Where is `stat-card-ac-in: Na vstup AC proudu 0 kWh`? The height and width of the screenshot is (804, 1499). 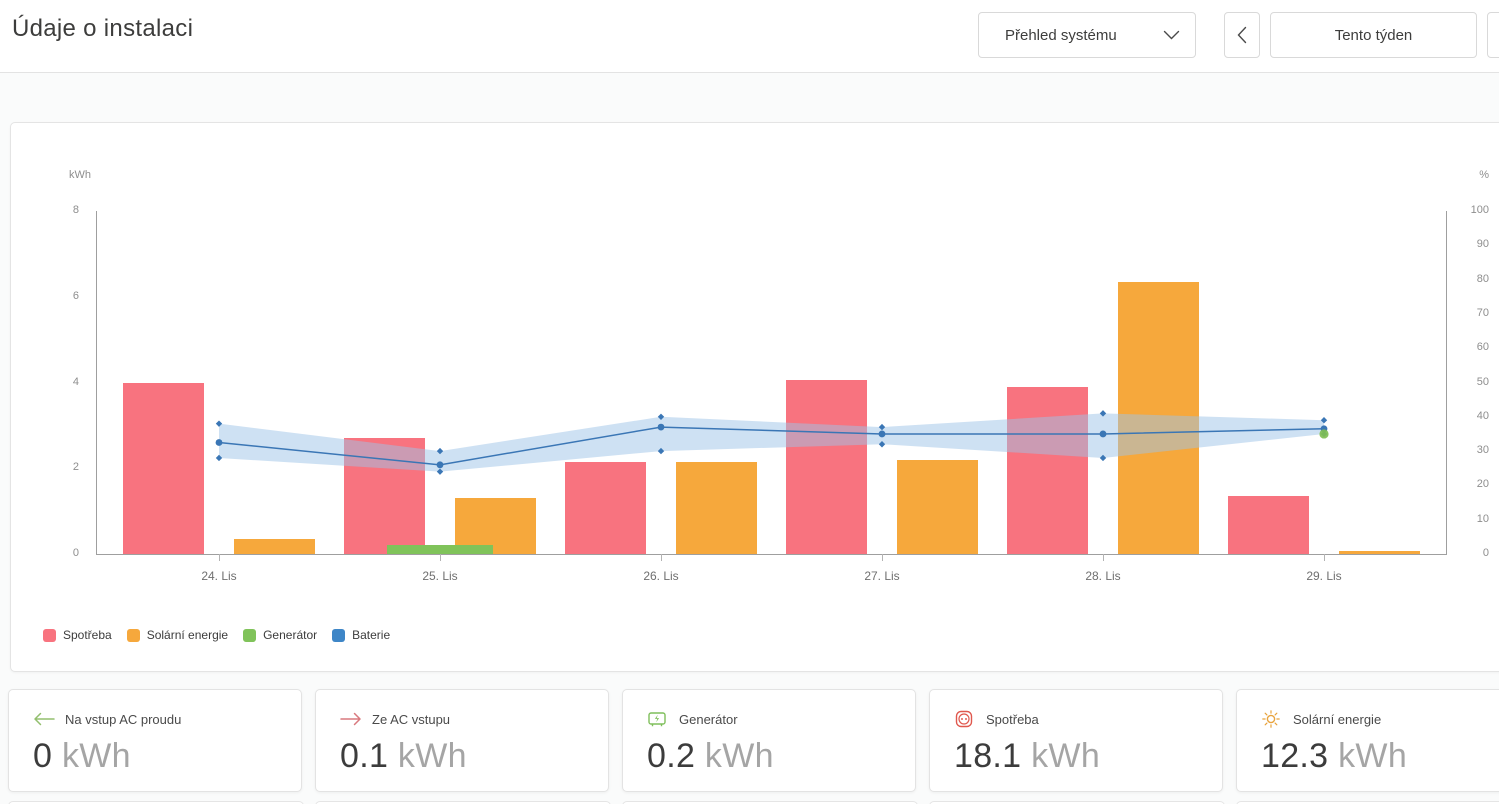 stat-card-ac-in: Na vstup AC proudu 0 kWh is located at coordinates (155, 740).